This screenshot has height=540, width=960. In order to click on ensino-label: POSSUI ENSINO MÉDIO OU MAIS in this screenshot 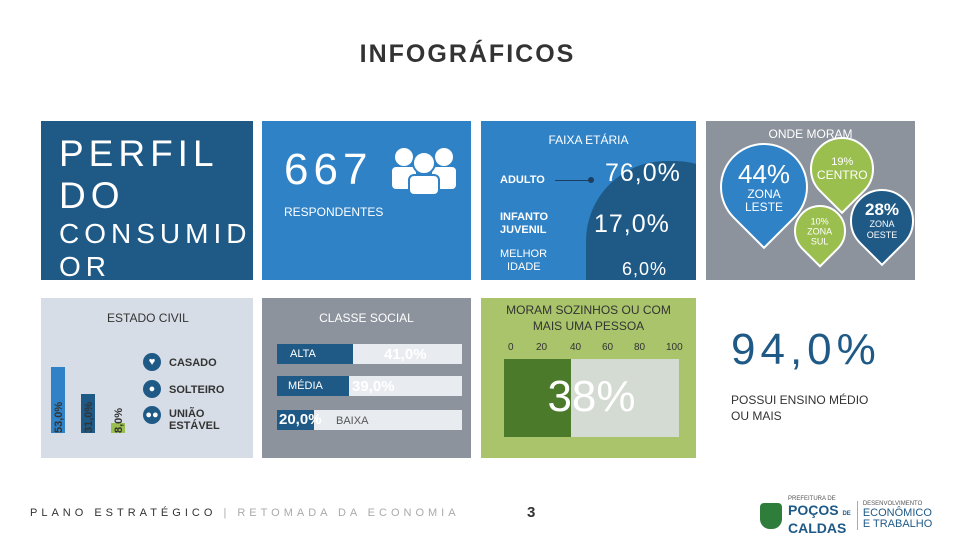, I will do `click(800, 408)`.